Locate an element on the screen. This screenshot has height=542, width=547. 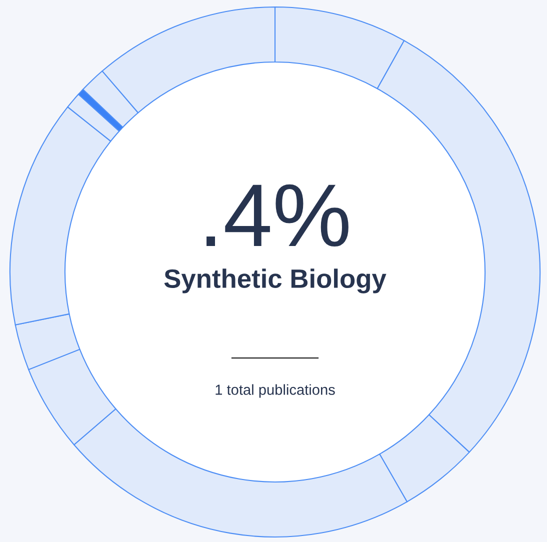
text: .4% is located at coordinates (277, 215).